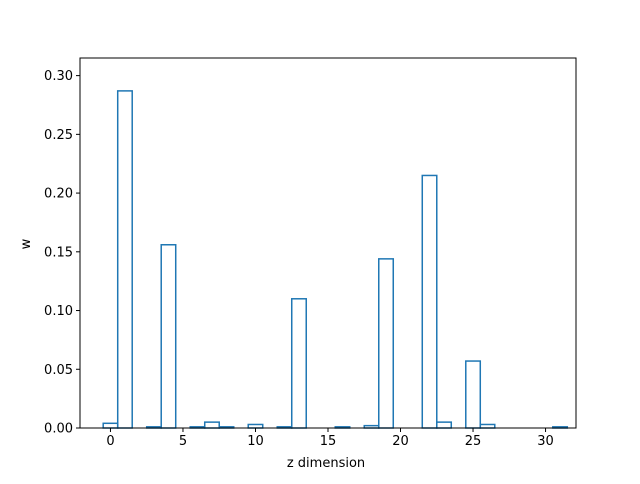 Image resolution: width=640 pixels, height=484 pixels. Describe the element at coordinates (110, 441) in the screenshot. I see `x-tick-label: 0` at that location.